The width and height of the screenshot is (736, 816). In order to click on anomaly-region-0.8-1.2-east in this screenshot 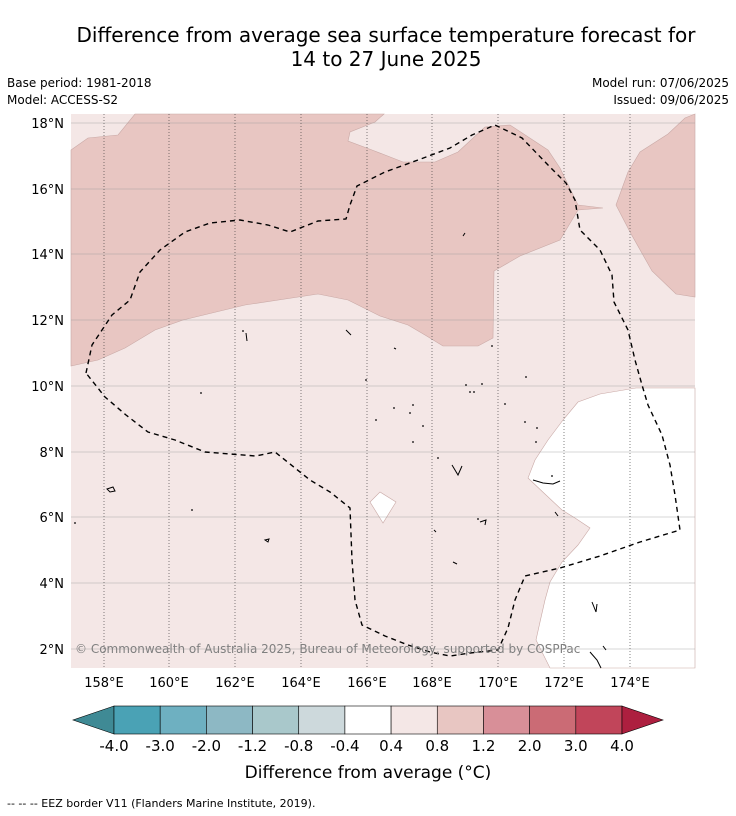, I will do `click(655, 205)`.